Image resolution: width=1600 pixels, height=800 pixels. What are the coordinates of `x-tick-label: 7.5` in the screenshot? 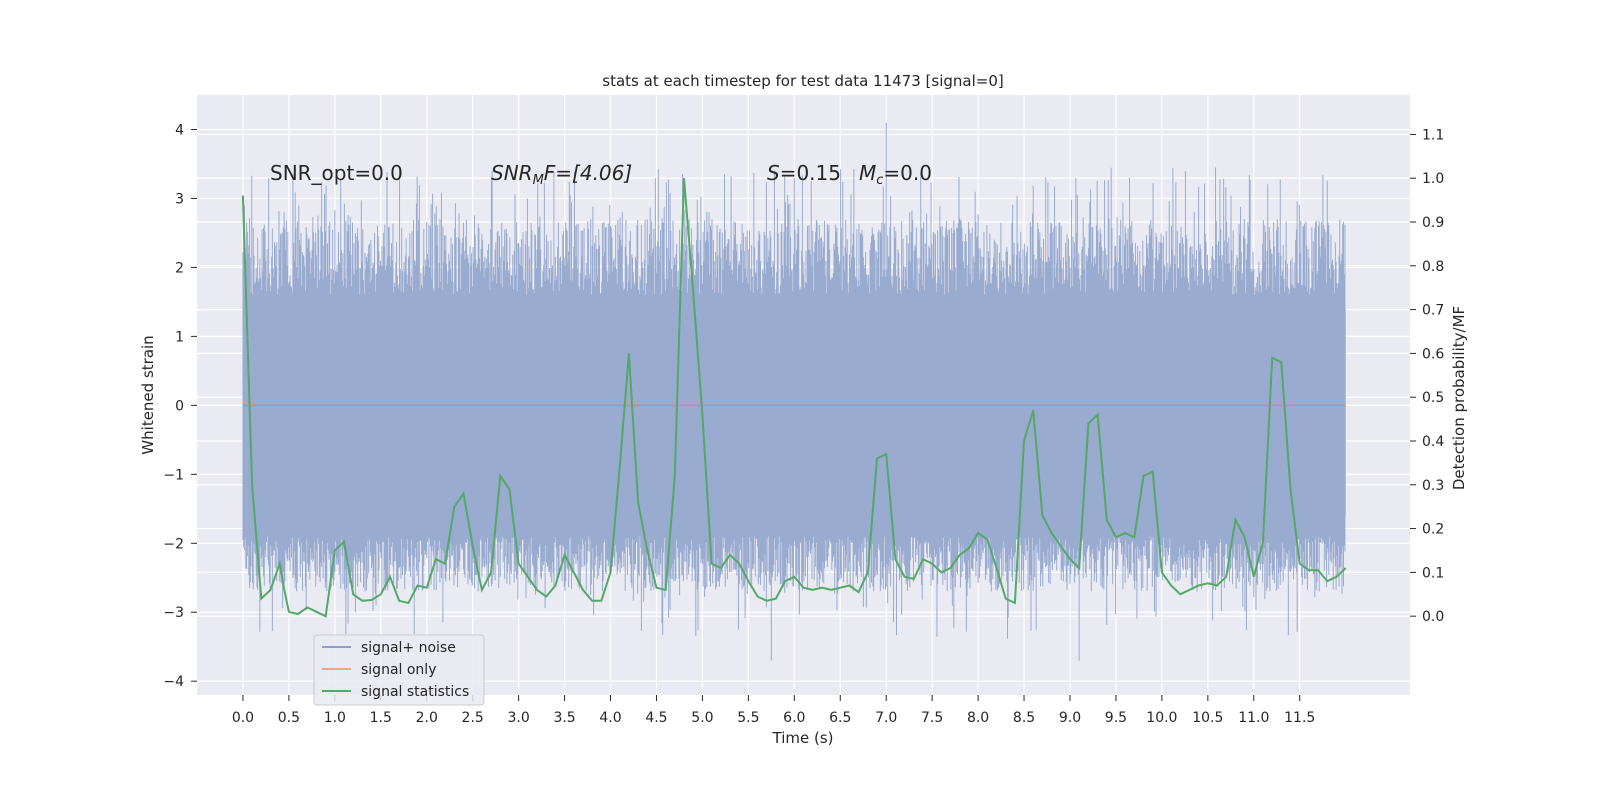 It's located at (932, 718).